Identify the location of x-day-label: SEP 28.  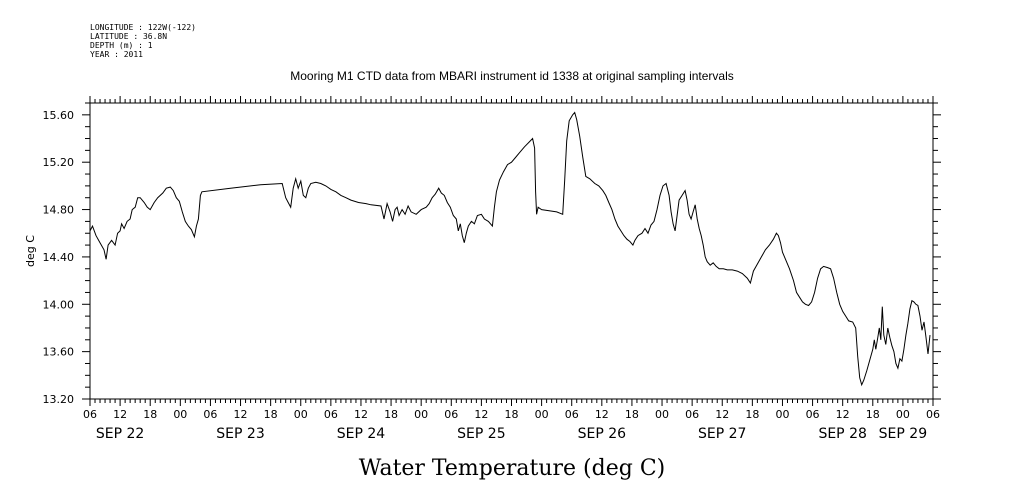
(842, 434).